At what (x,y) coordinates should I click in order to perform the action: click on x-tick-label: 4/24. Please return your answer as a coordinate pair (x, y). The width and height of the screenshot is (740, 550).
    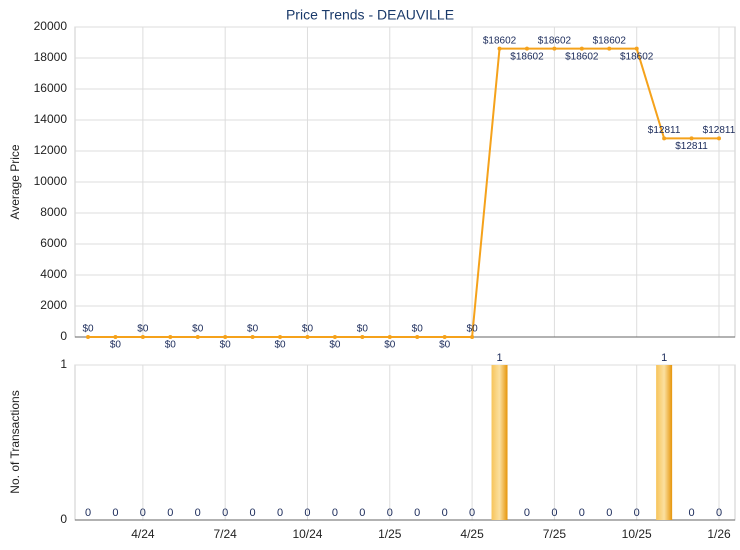
    Looking at the image, I should click on (143, 534).